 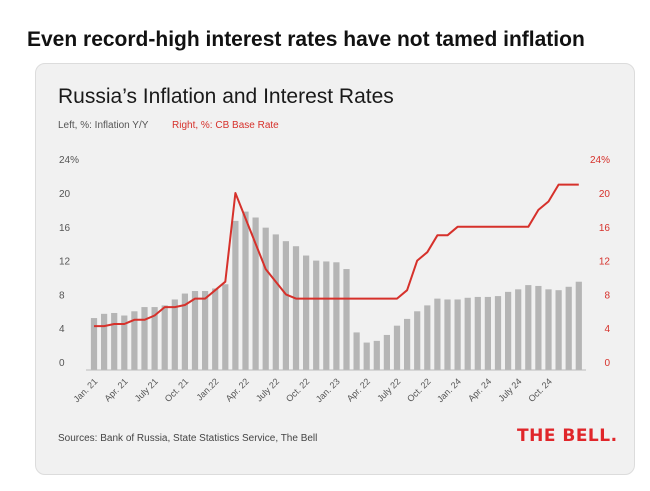 I want to click on x-tick-label: Jan.22, so click(x=207, y=389).